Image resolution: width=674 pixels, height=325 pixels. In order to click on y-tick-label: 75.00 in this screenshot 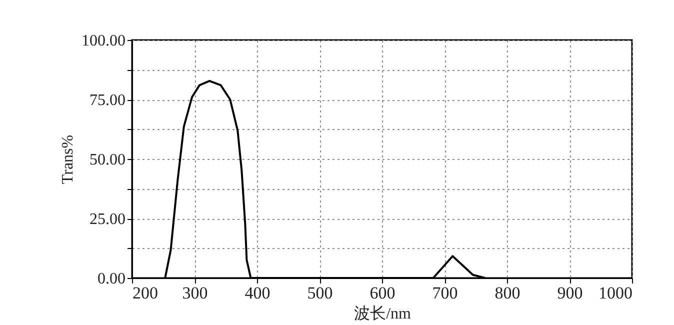, I will do `click(108, 100)`.